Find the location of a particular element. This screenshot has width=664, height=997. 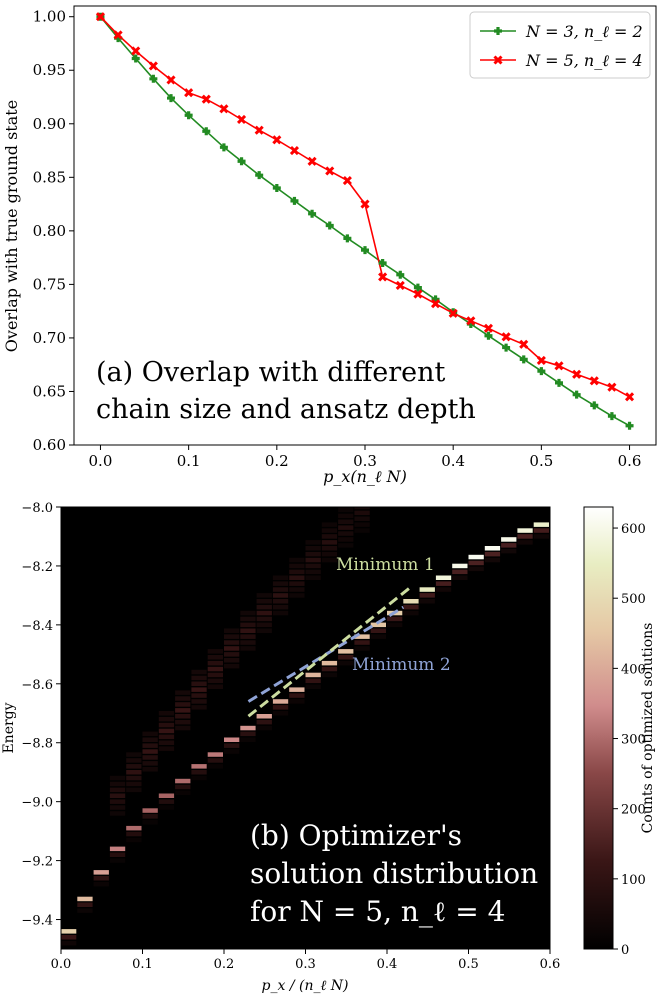

panel-a-xtick-label: 0.5 is located at coordinates (541, 461).